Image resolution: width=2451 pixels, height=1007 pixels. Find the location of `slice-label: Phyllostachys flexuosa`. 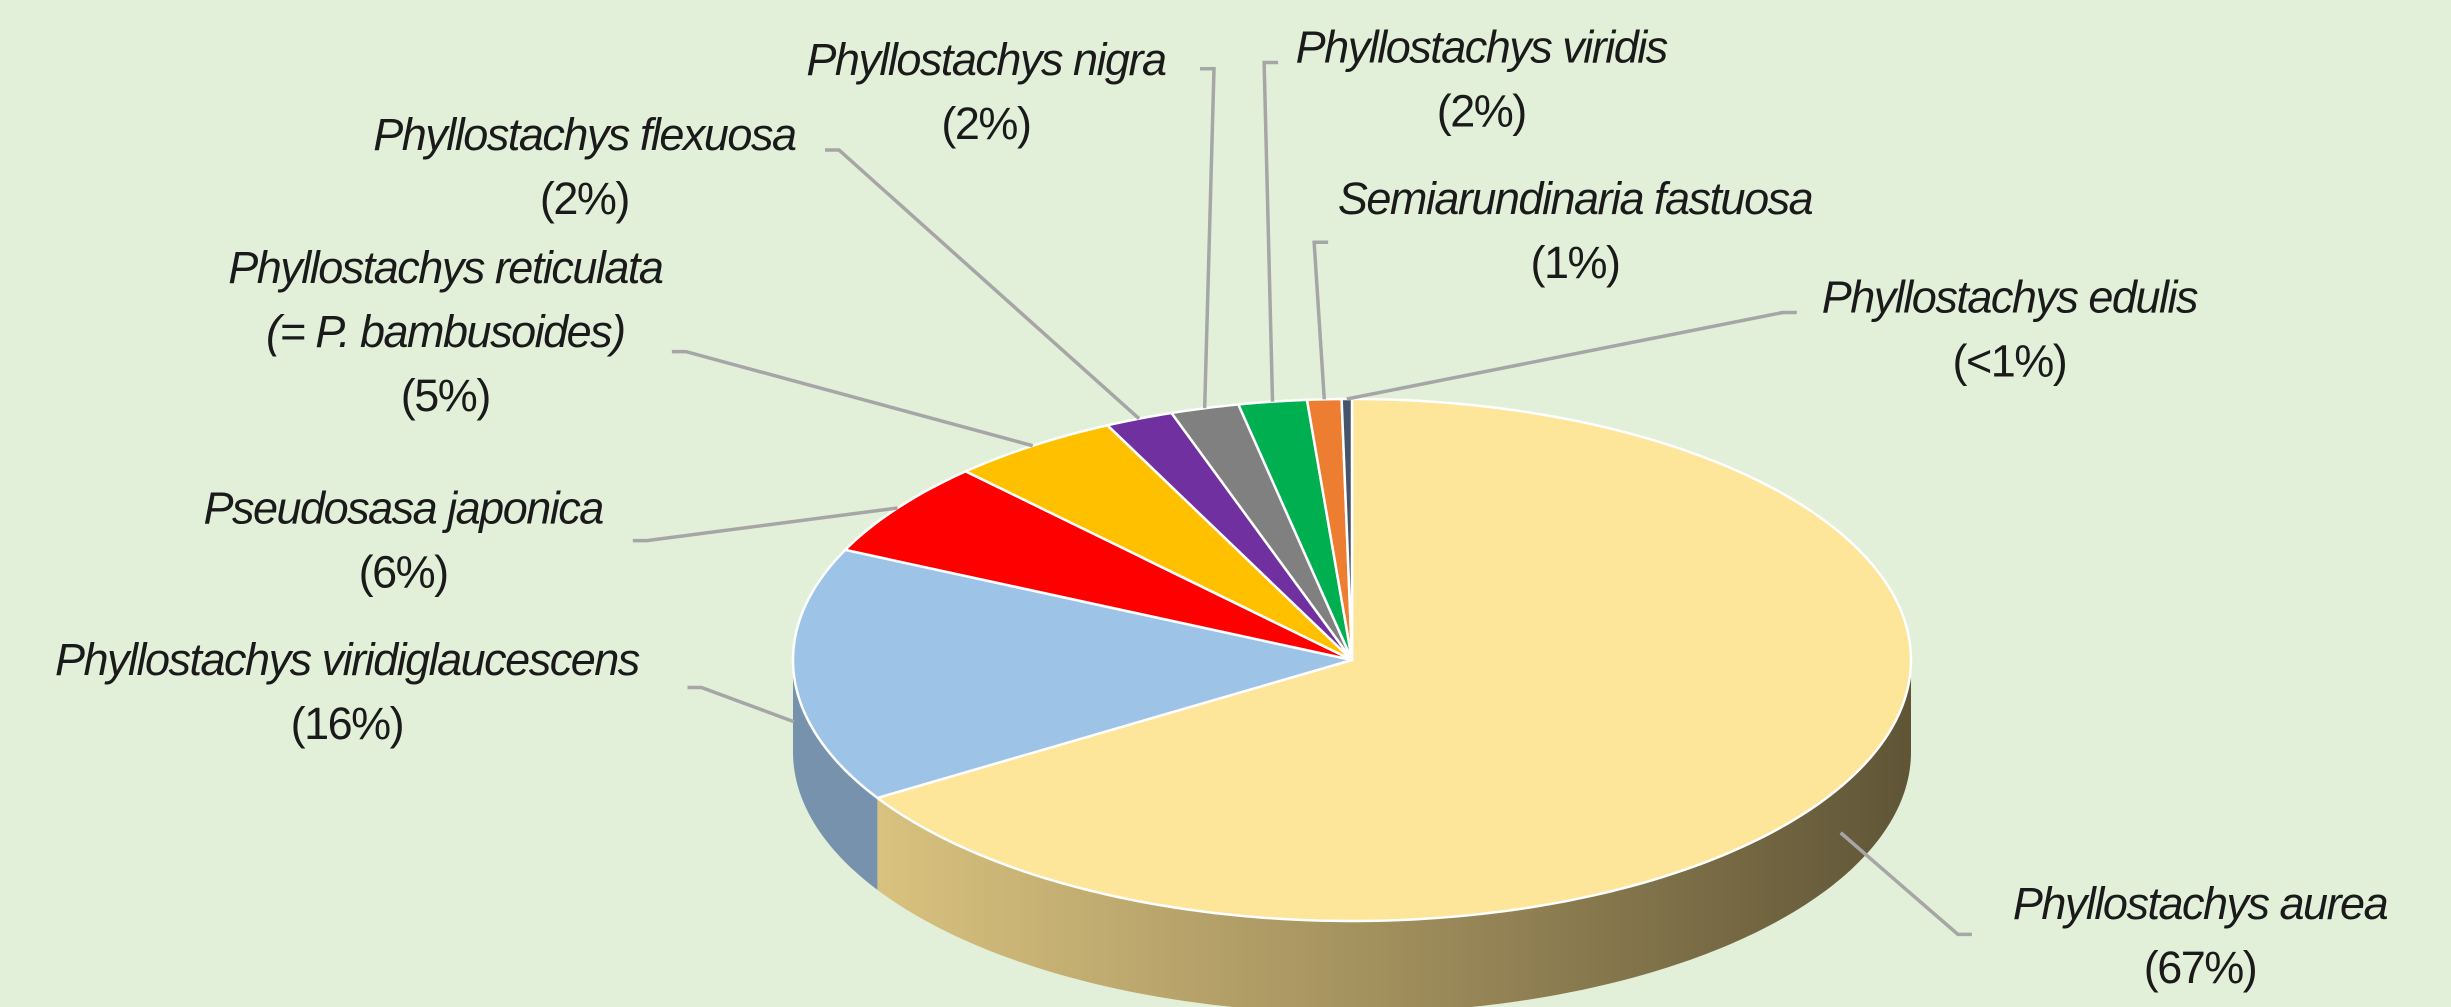

slice-label: Phyllostachys flexuosa is located at coordinates (584, 134).